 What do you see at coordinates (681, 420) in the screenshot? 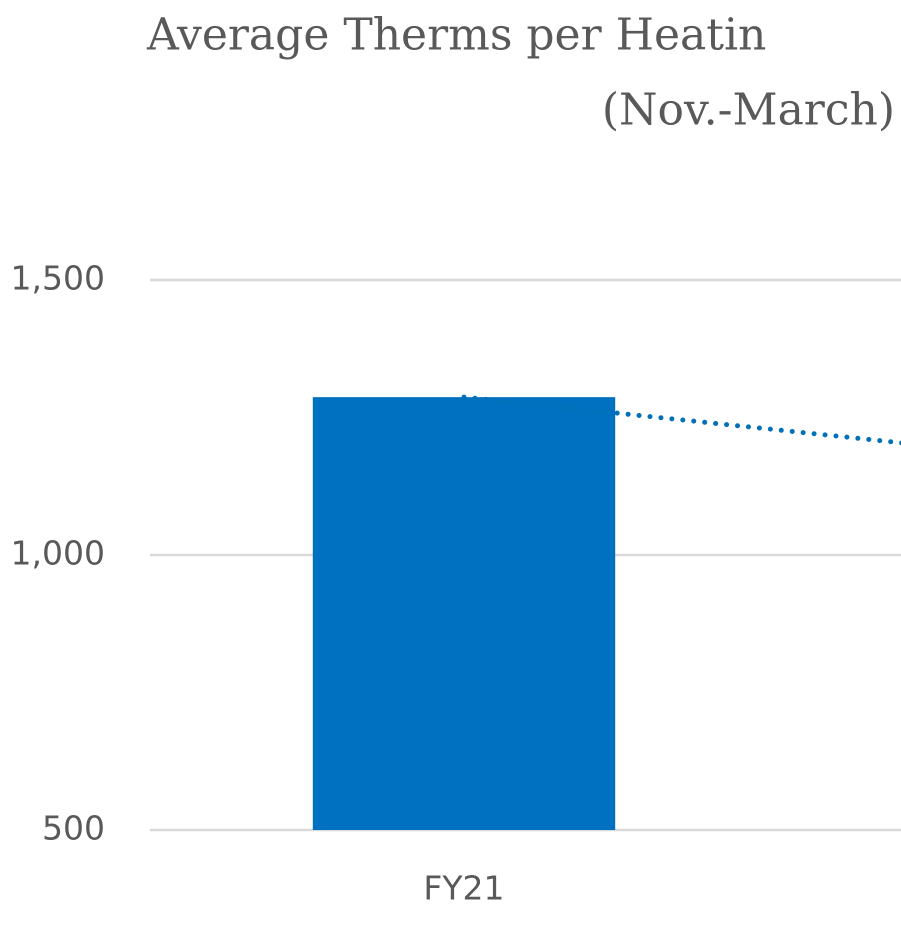
I see `trendline` at bounding box center [681, 420].